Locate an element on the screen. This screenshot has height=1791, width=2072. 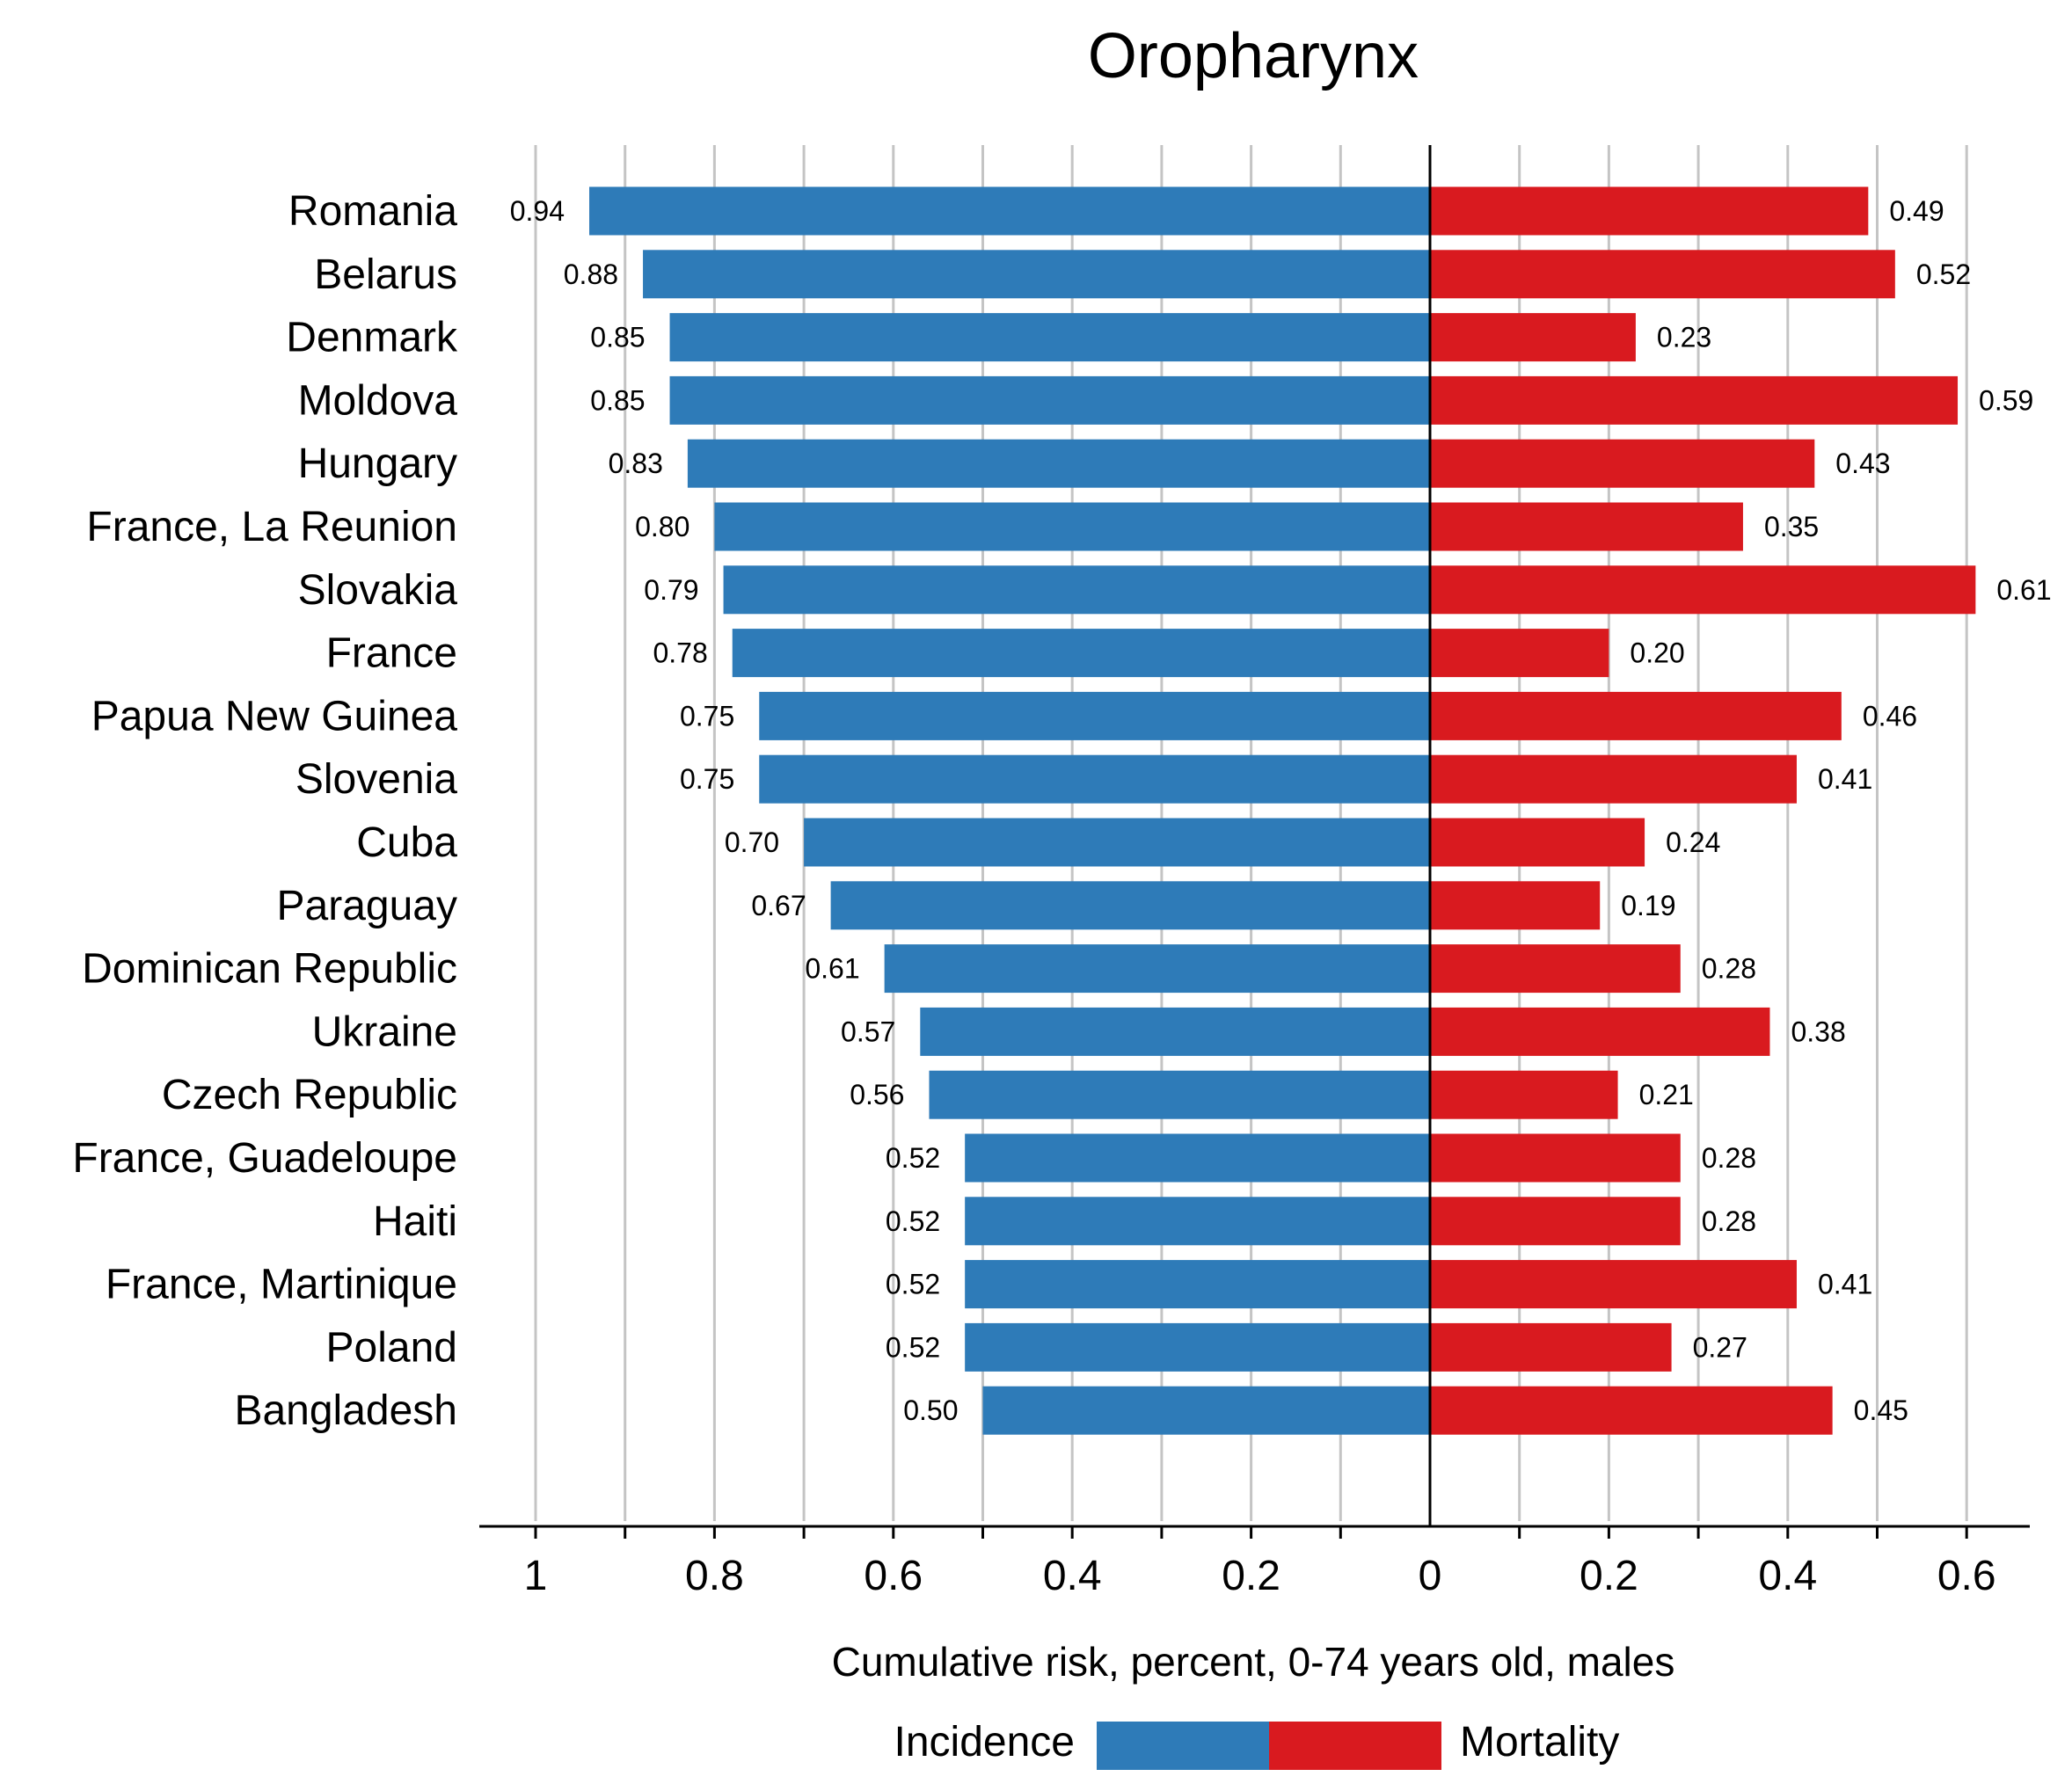
x-tick-label: 1 is located at coordinates (536, 1576).